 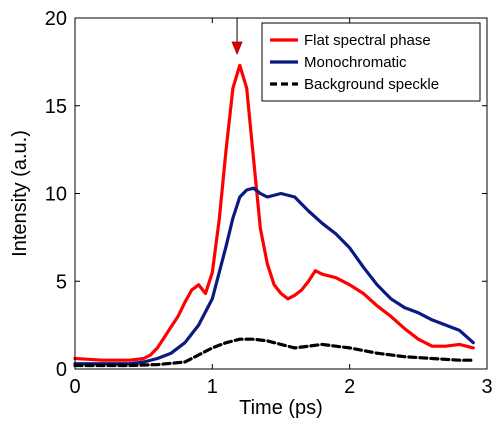 I want to click on y-tick-label: 0, so click(x=61, y=370).